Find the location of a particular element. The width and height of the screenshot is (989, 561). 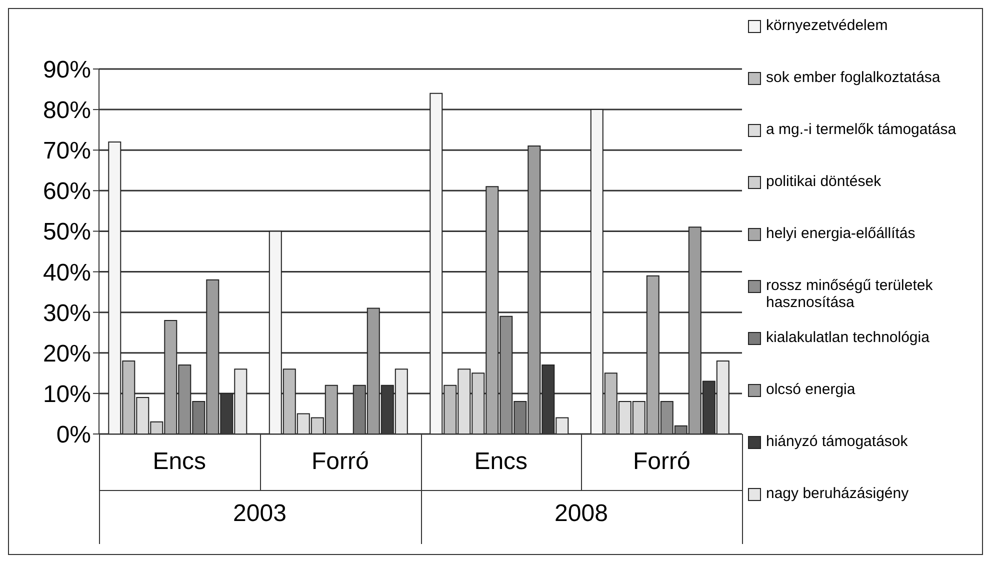

legend-label: olcsó energia is located at coordinates (811, 389).